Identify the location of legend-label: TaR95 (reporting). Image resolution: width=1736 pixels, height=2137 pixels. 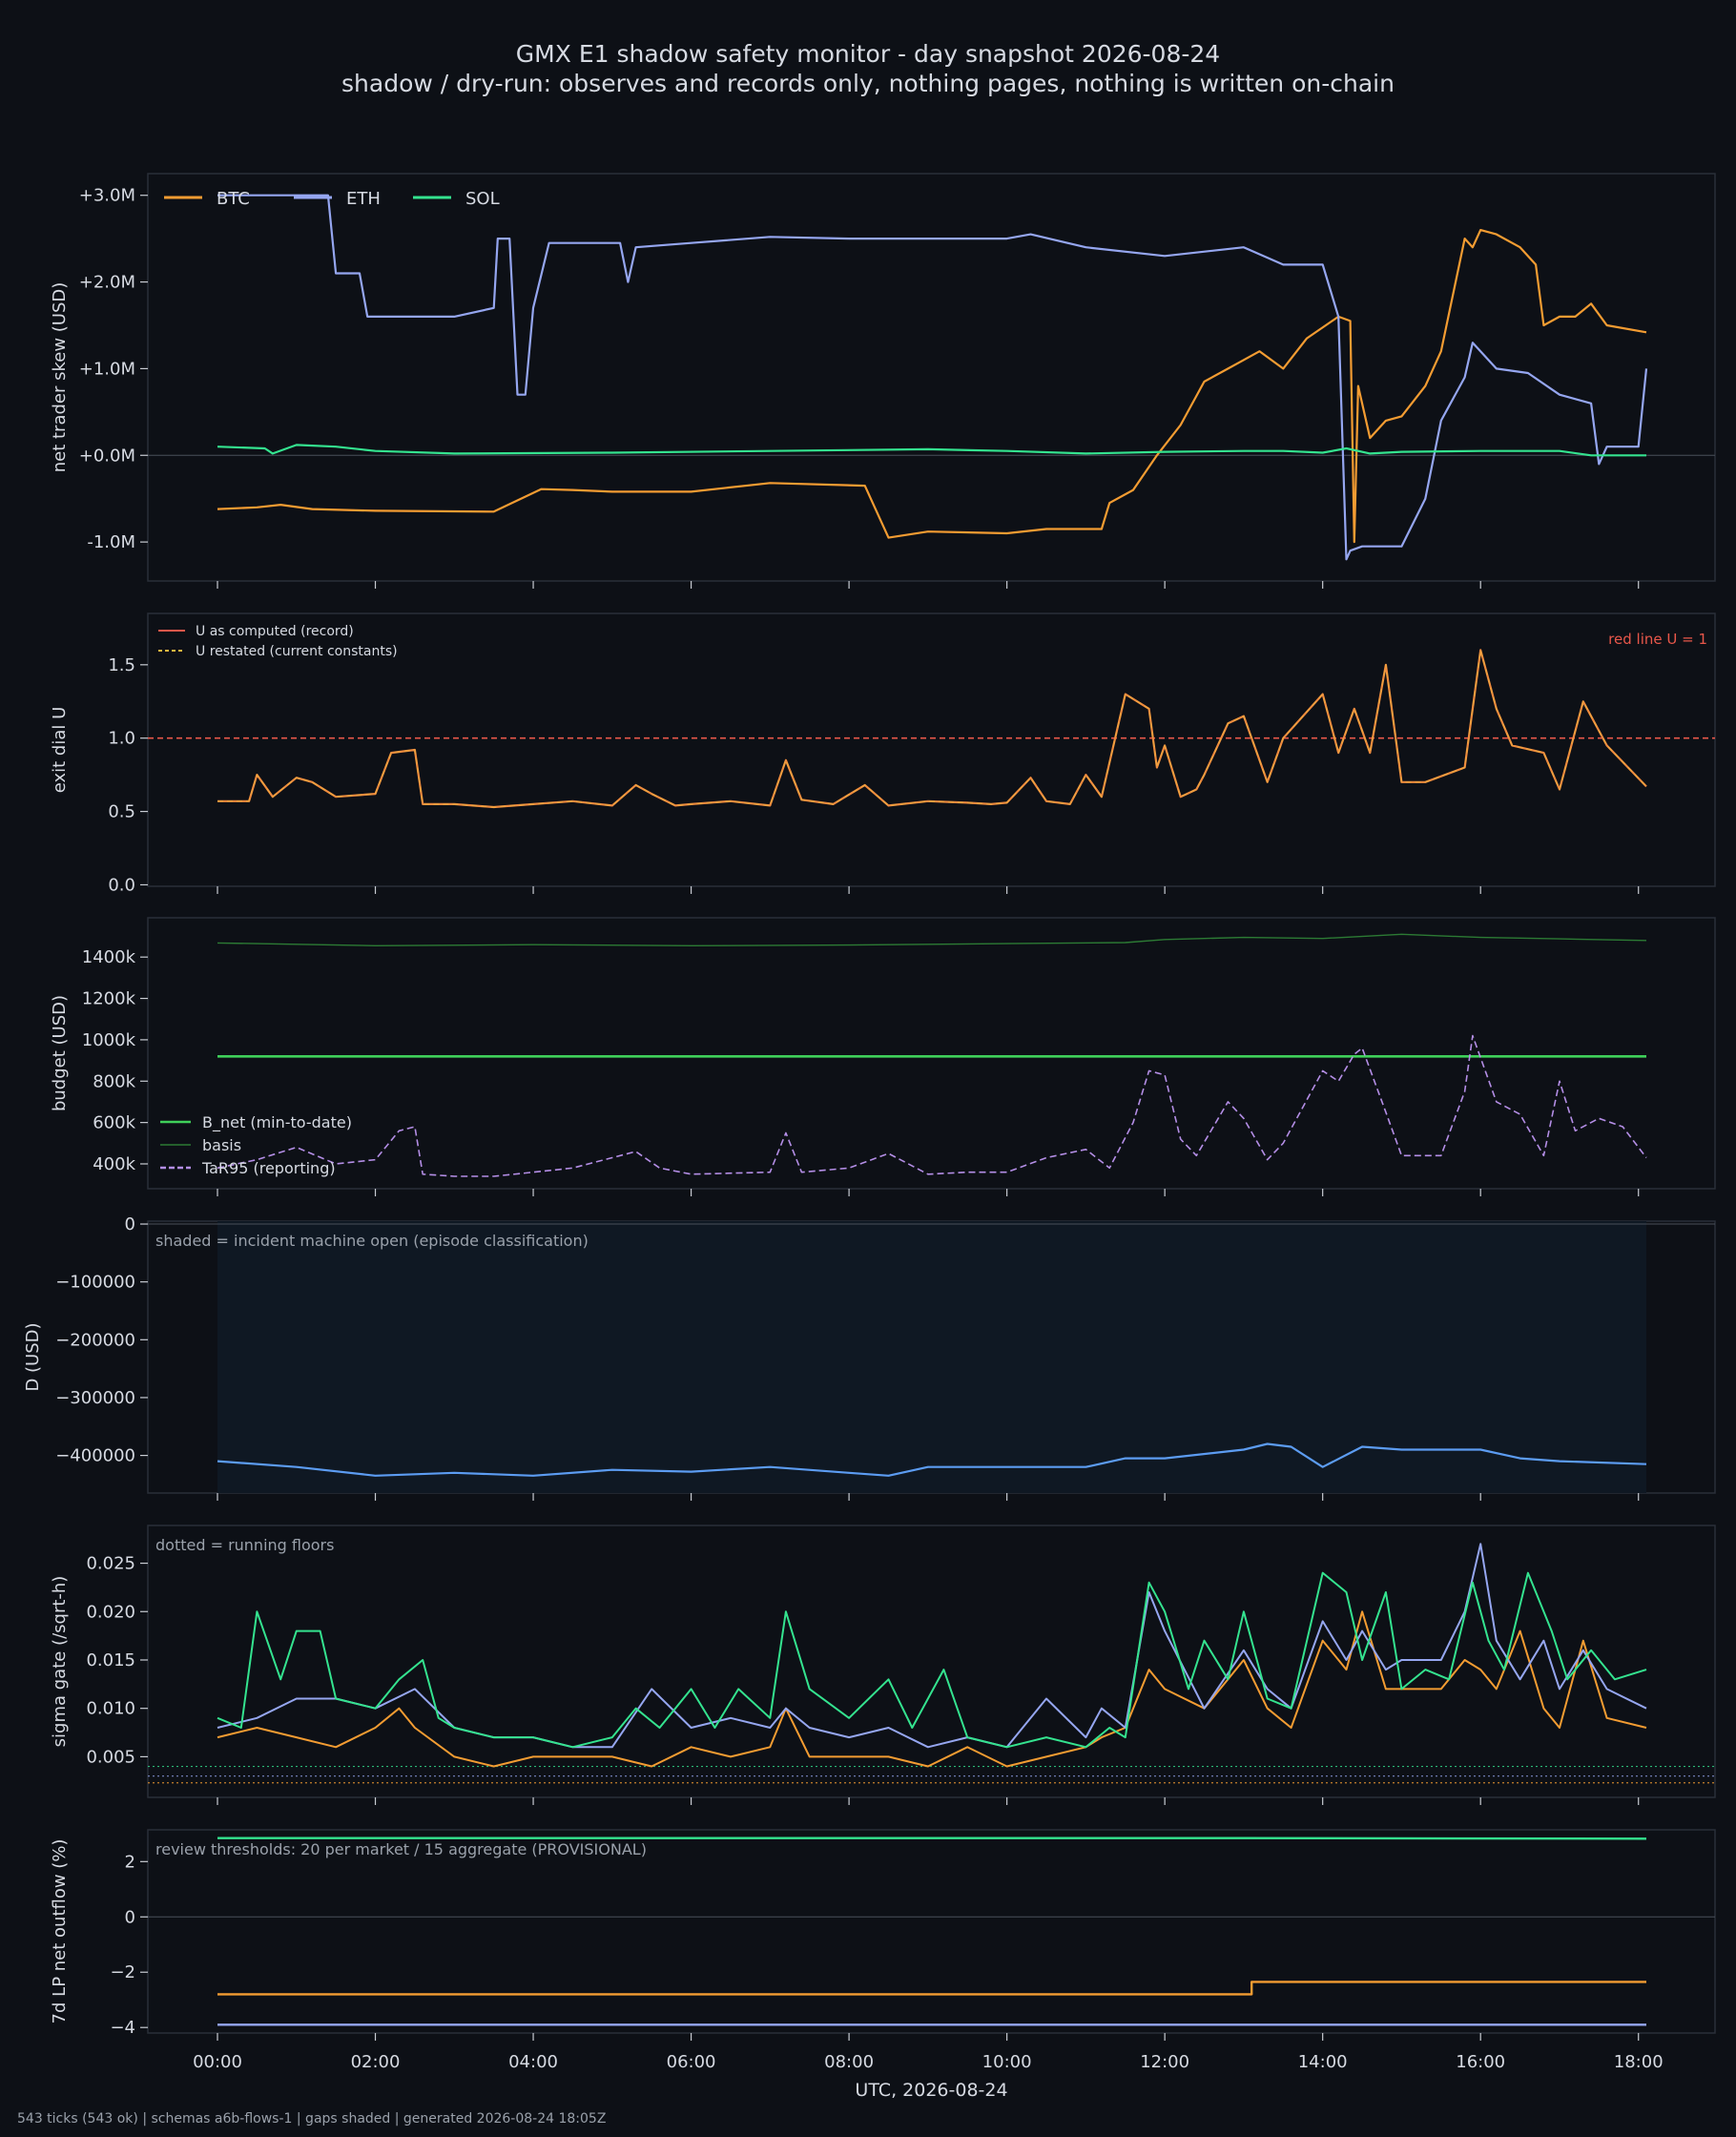
(268, 1168).